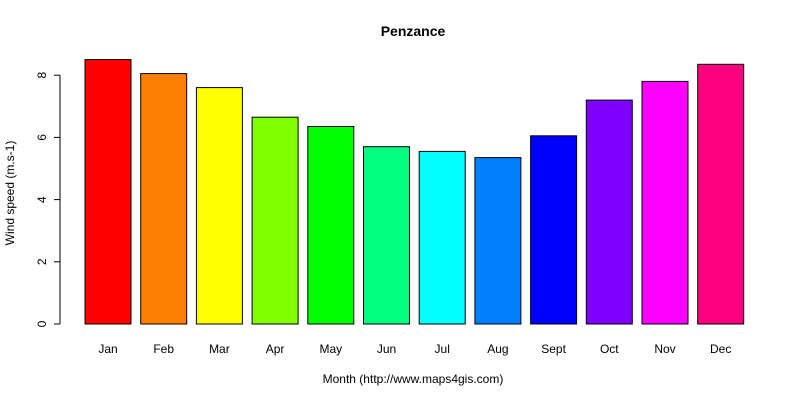 The width and height of the screenshot is (800, 400). What do you see at coordinates (275, 220) in the screenshot?
I see `bar-apr` at bounding box center [275, 220].